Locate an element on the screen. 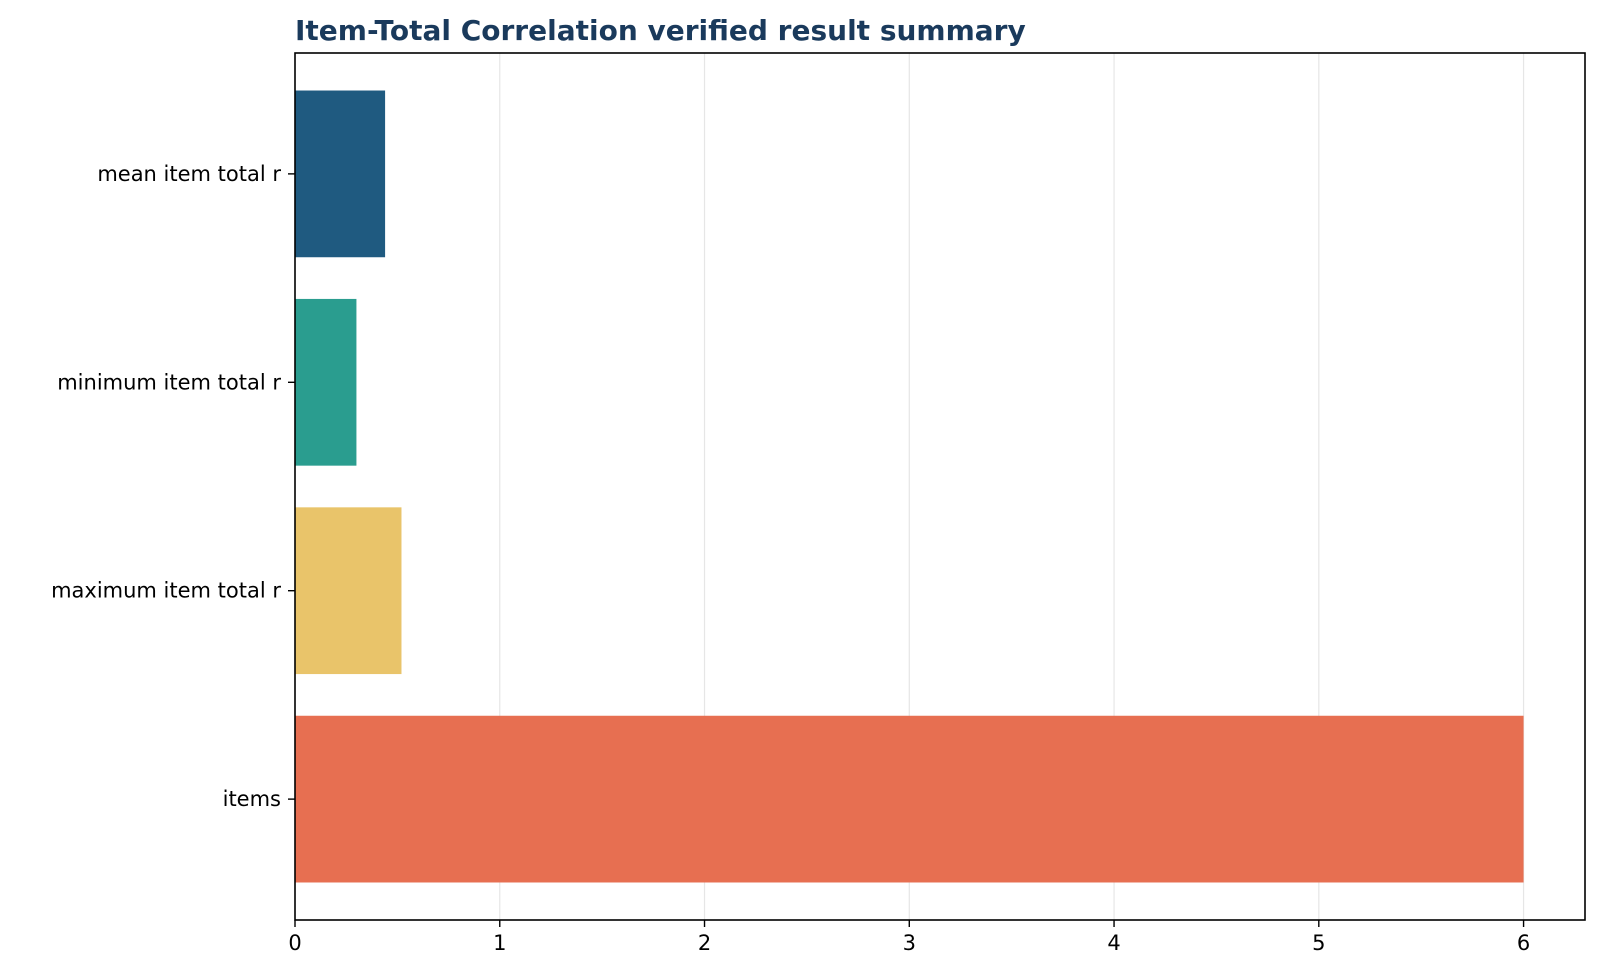 Image resolution: width=1600 pixels, height=978 pixels. y-tick-label: maximum item total r is located at coordinates (166, 591).